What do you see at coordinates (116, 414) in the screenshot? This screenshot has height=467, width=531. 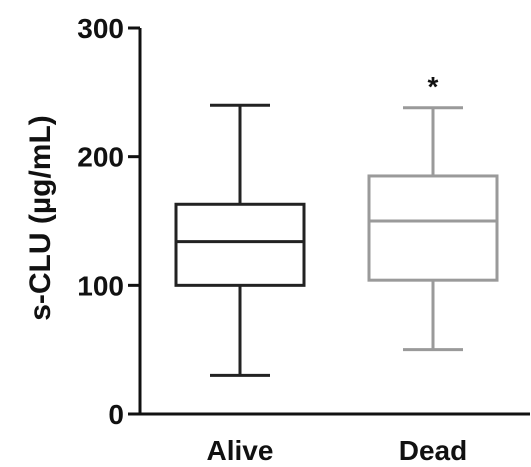 I see `y-tick-label-0: 0` at bounding box center [116, 414].